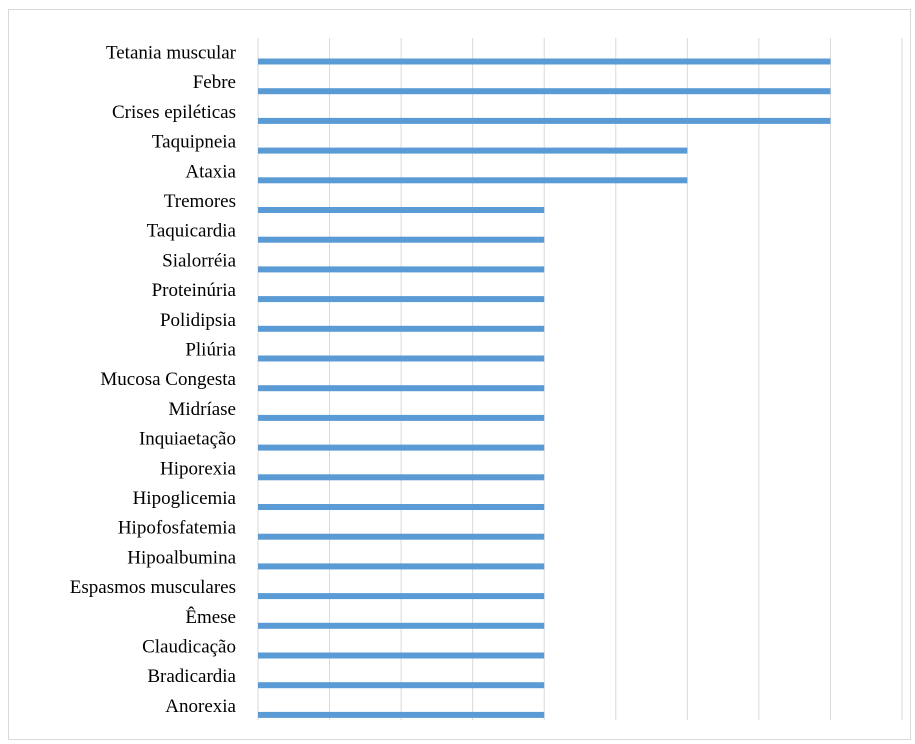 The width and height of the screenshot is (915, 744). I want to click on category-label: Crises epiléticas, so click(174, 112).